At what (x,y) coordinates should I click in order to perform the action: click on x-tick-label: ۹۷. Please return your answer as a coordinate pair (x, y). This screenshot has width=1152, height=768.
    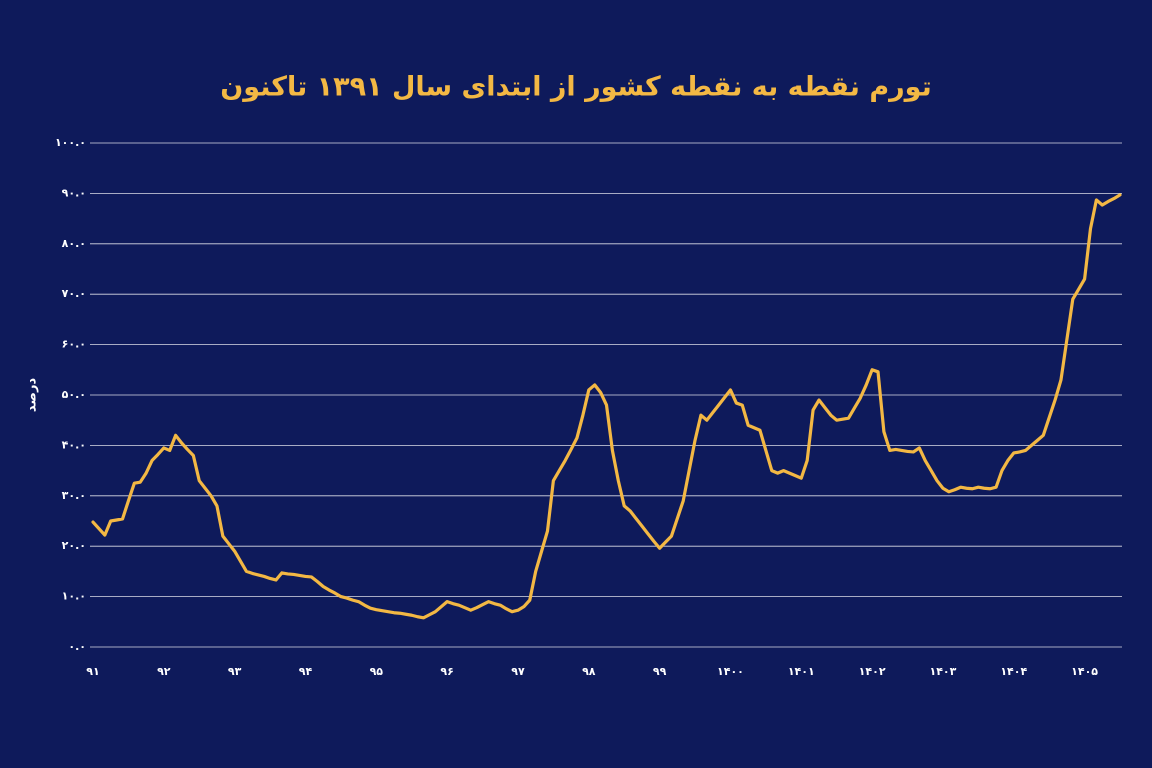
    Looking at the image, I should click on (518, 671).